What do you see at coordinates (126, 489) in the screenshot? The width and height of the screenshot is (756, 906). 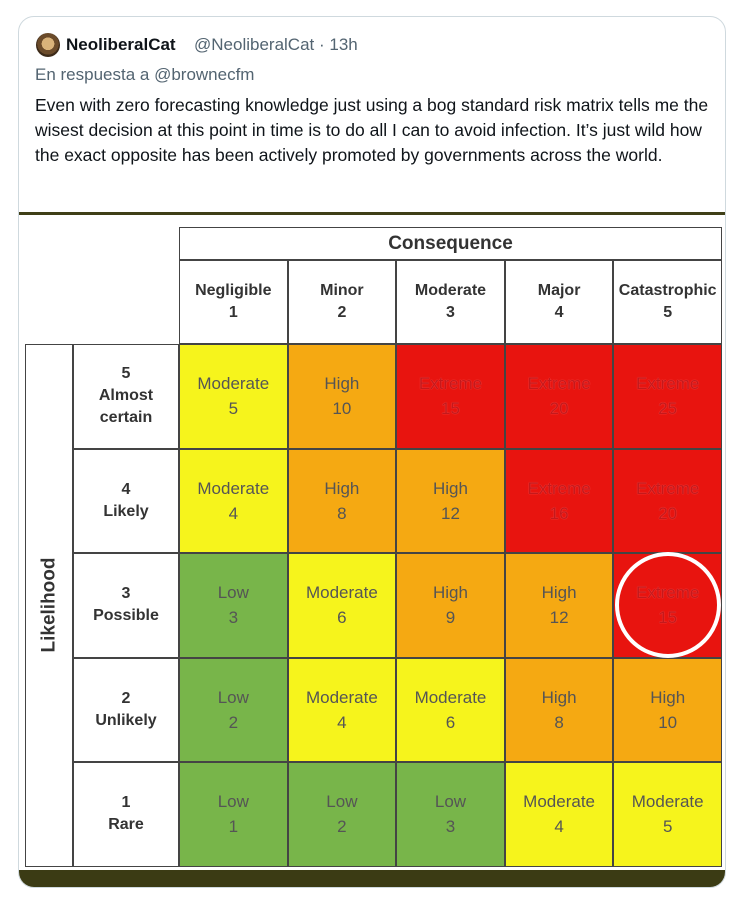 I see `row-number: 4` at bounding box center [126, 489].